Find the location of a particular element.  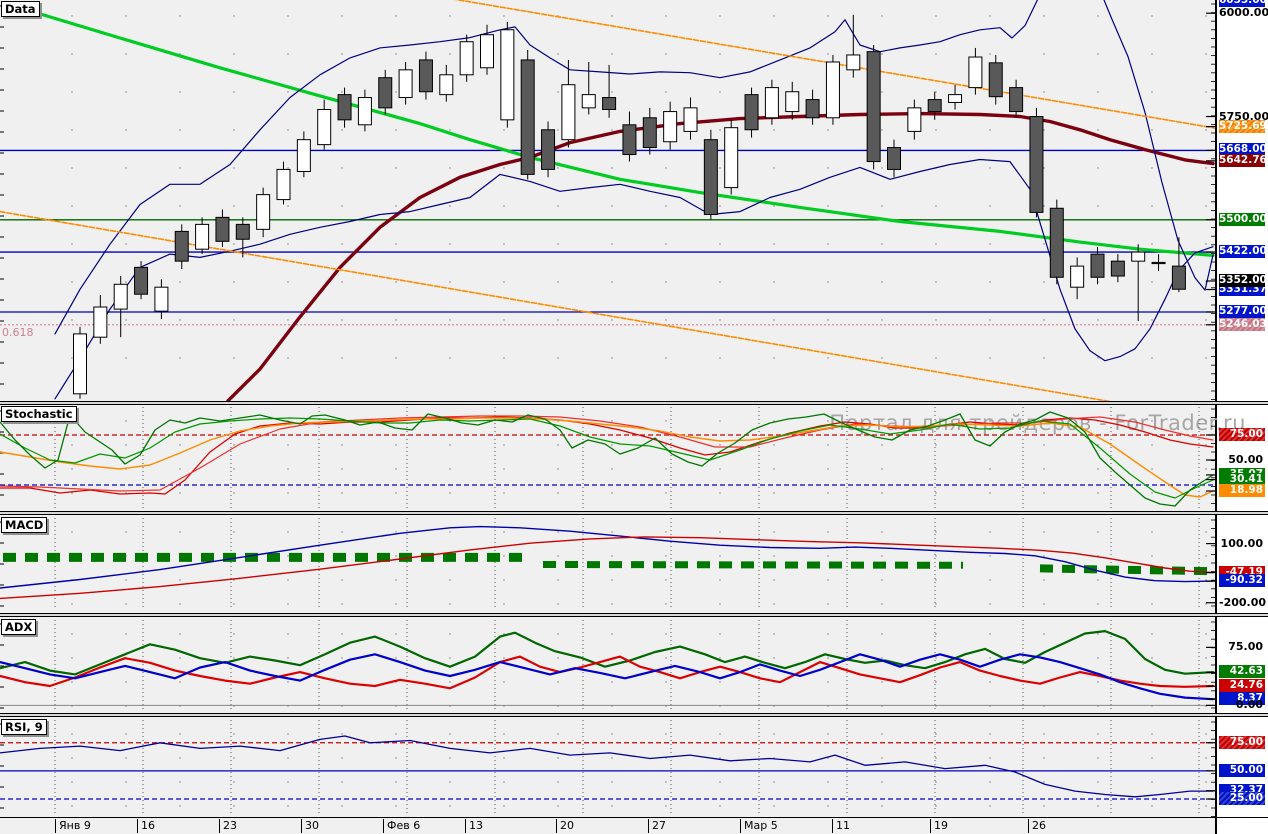

time-label-16: 16 is located at coordinates (146, 826).